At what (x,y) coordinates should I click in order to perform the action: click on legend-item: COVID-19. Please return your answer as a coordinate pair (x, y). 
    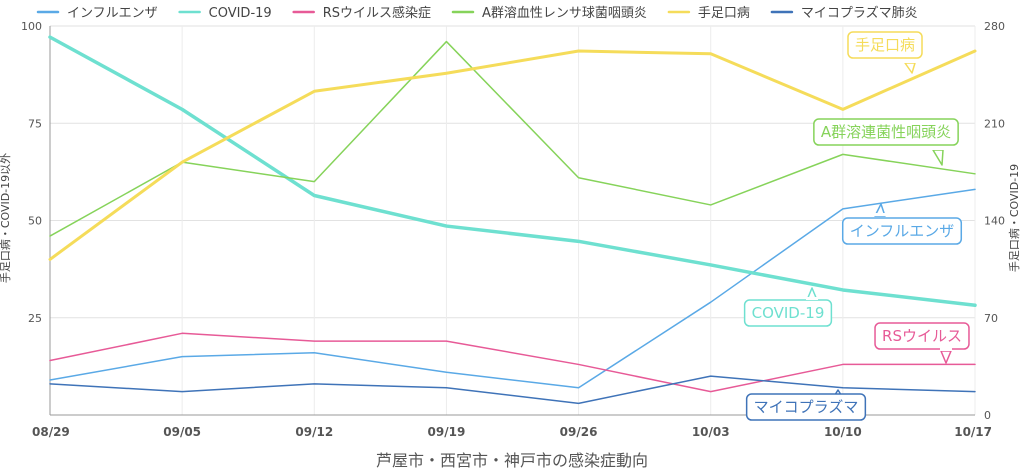
    Looking at the image, I should click on (225, 13).